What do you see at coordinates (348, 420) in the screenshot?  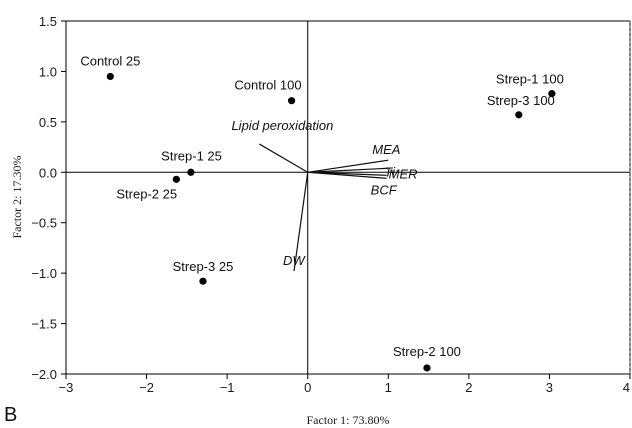 I see `x-axis-title: Factor 1: 73.80%` at bounding box center [348, 420].